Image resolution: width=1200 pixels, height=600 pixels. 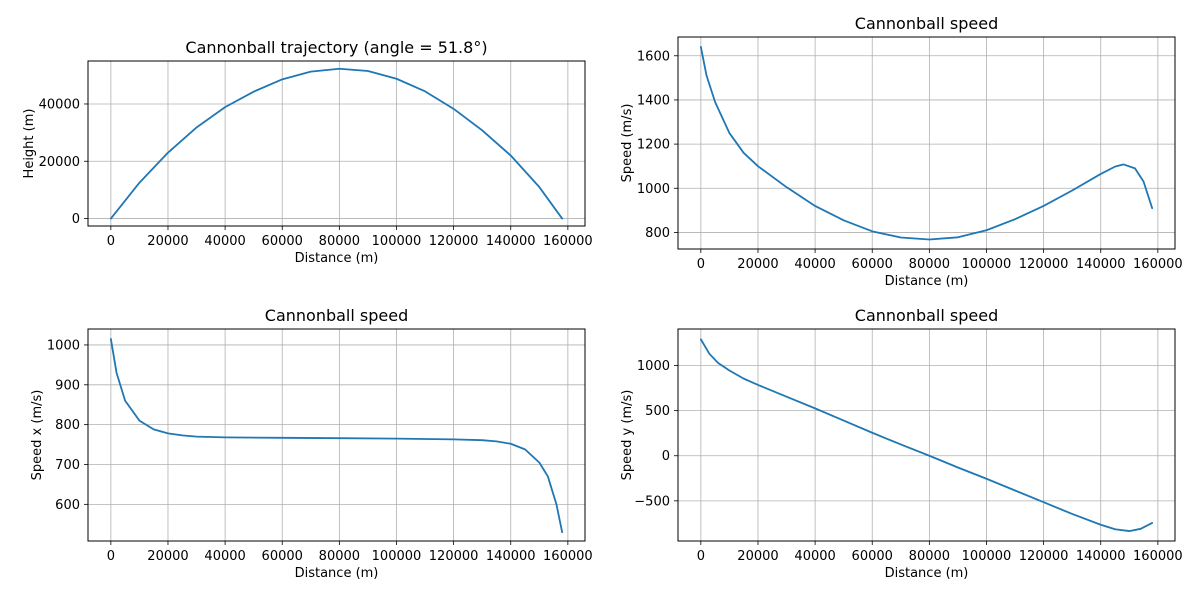 What do you see at coordinates (653, 145) in the screenshot?
I see `y-tick-label: 1200` at bounding box center [653, 145].